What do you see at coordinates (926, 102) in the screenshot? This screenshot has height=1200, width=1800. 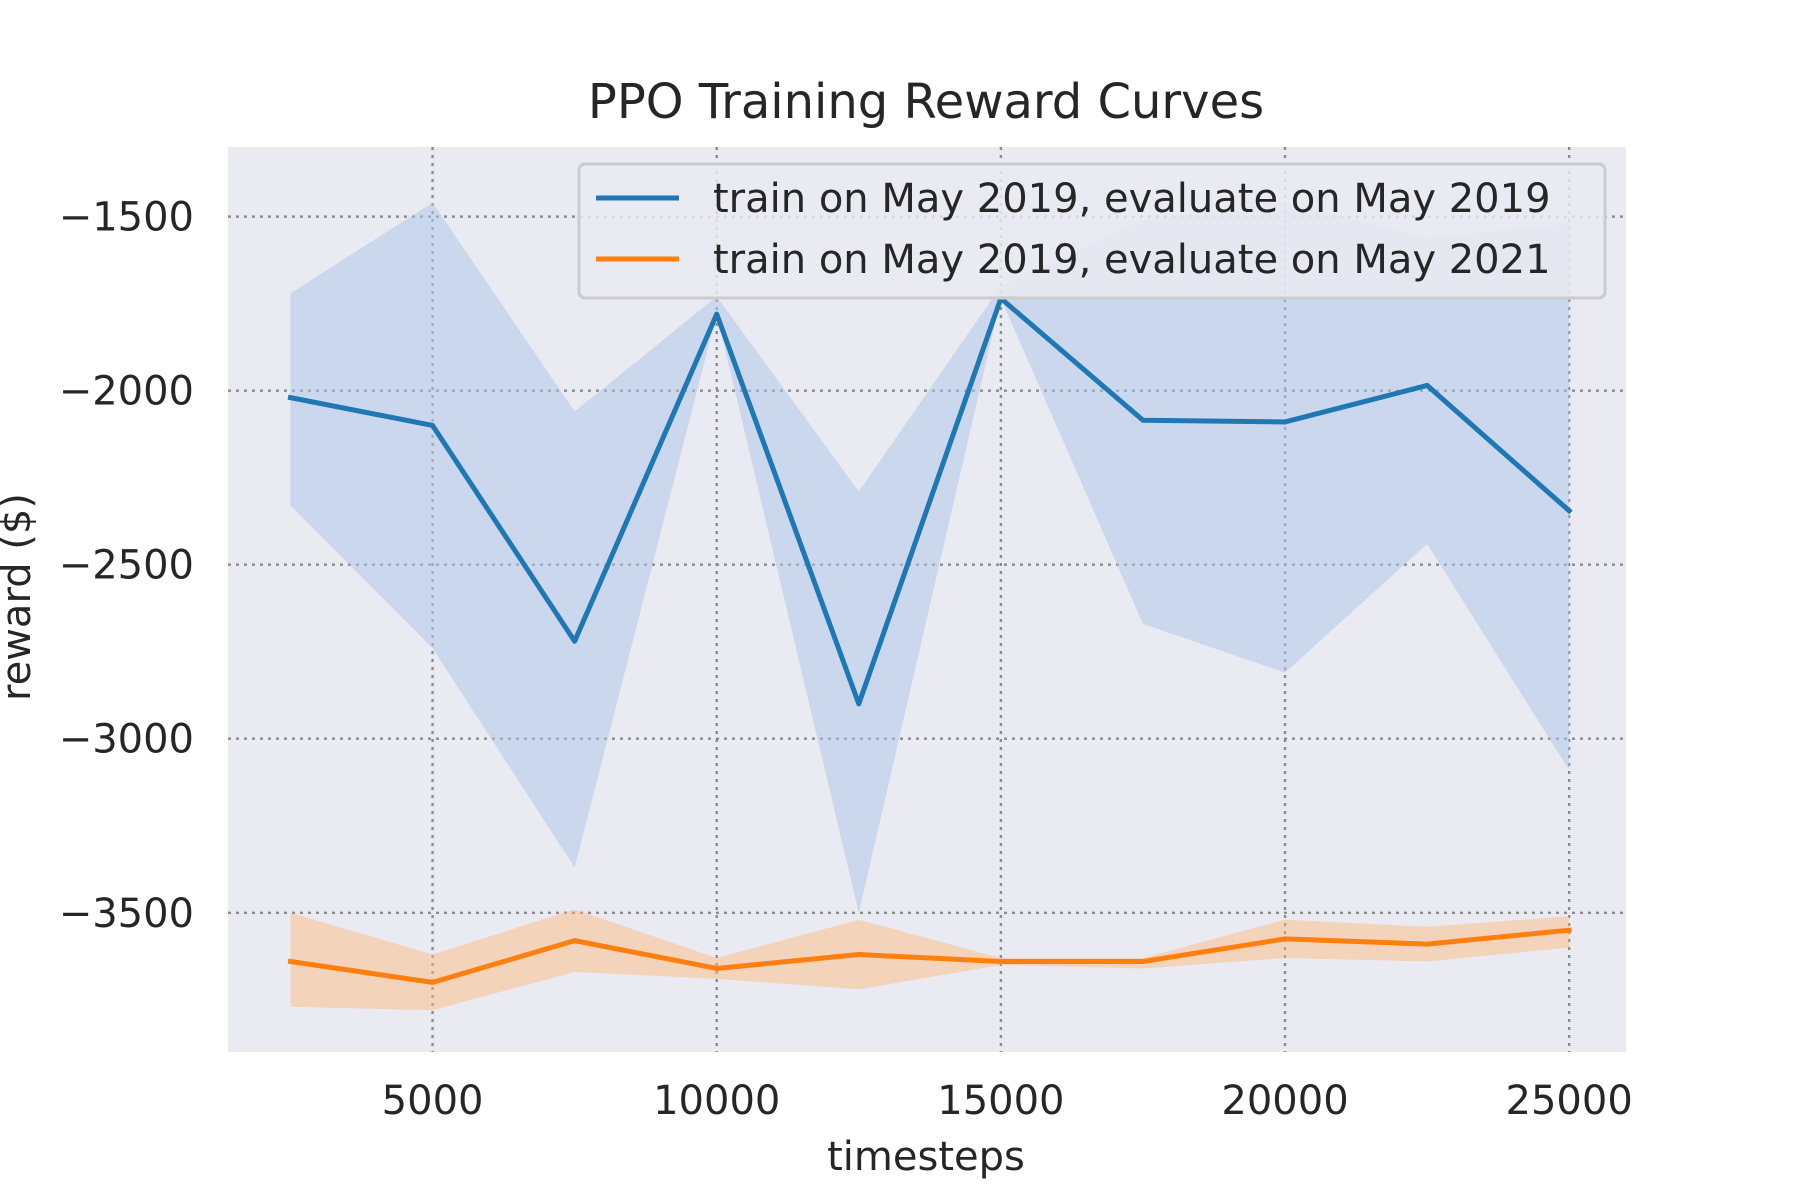 I see `chart-title: PPO Training Reward Curves` at bounding box center [926, 102].